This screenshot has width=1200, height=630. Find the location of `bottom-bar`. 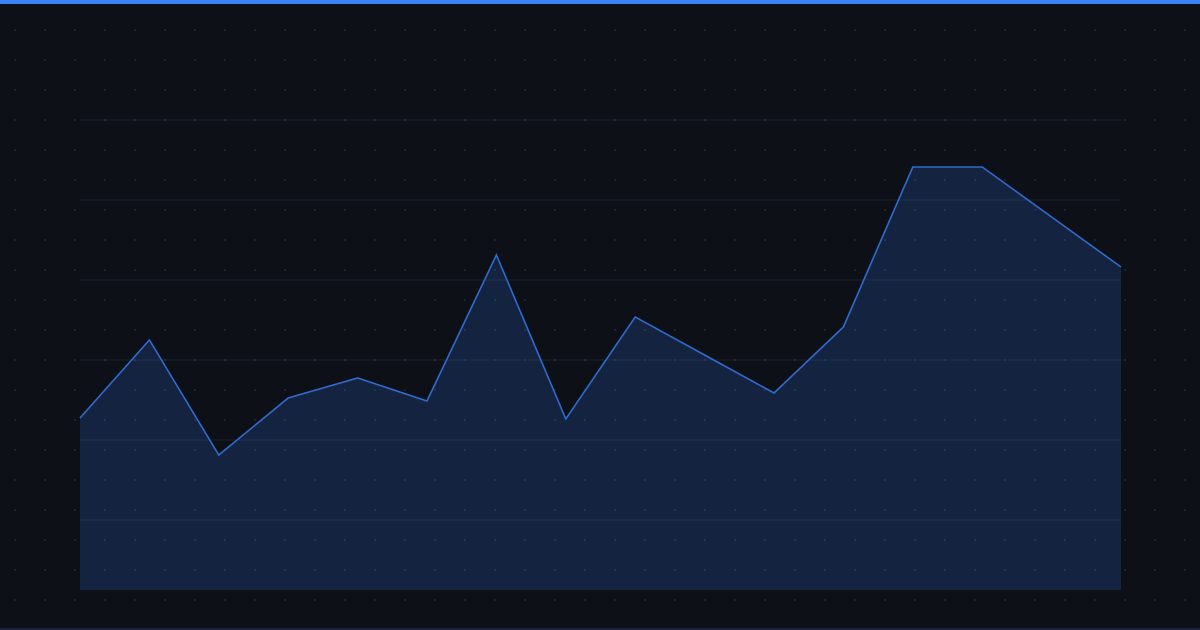

bottom-bar is located at coordinates (600, 629).